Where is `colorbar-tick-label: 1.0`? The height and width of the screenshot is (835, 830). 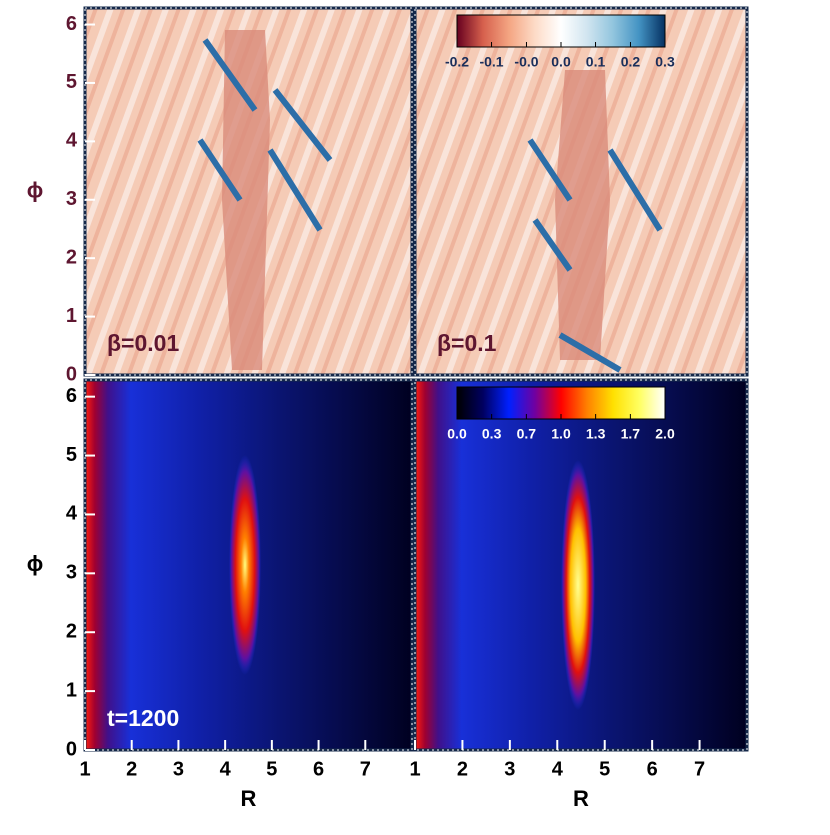
colorbar-tick-label: 1.0 is located at coordinates (561, 434).